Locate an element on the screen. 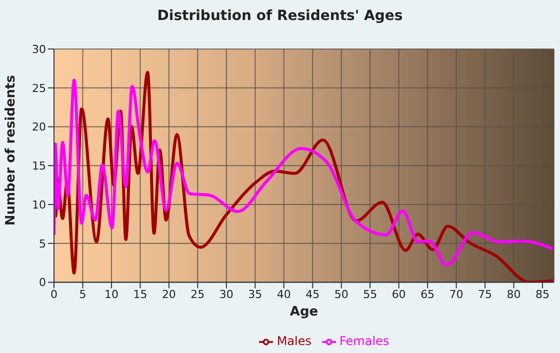 This screenshot has width=560, height=353. x-tick-label: 40 is located at coordinates (283, 295).